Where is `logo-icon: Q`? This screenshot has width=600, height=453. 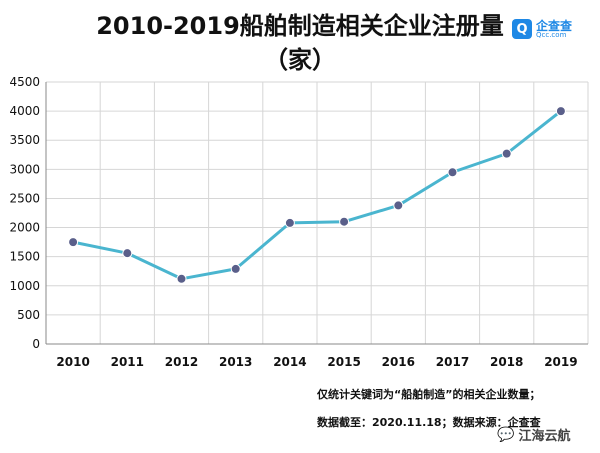
logo-icon: Q is located at coordinates (522, 29).